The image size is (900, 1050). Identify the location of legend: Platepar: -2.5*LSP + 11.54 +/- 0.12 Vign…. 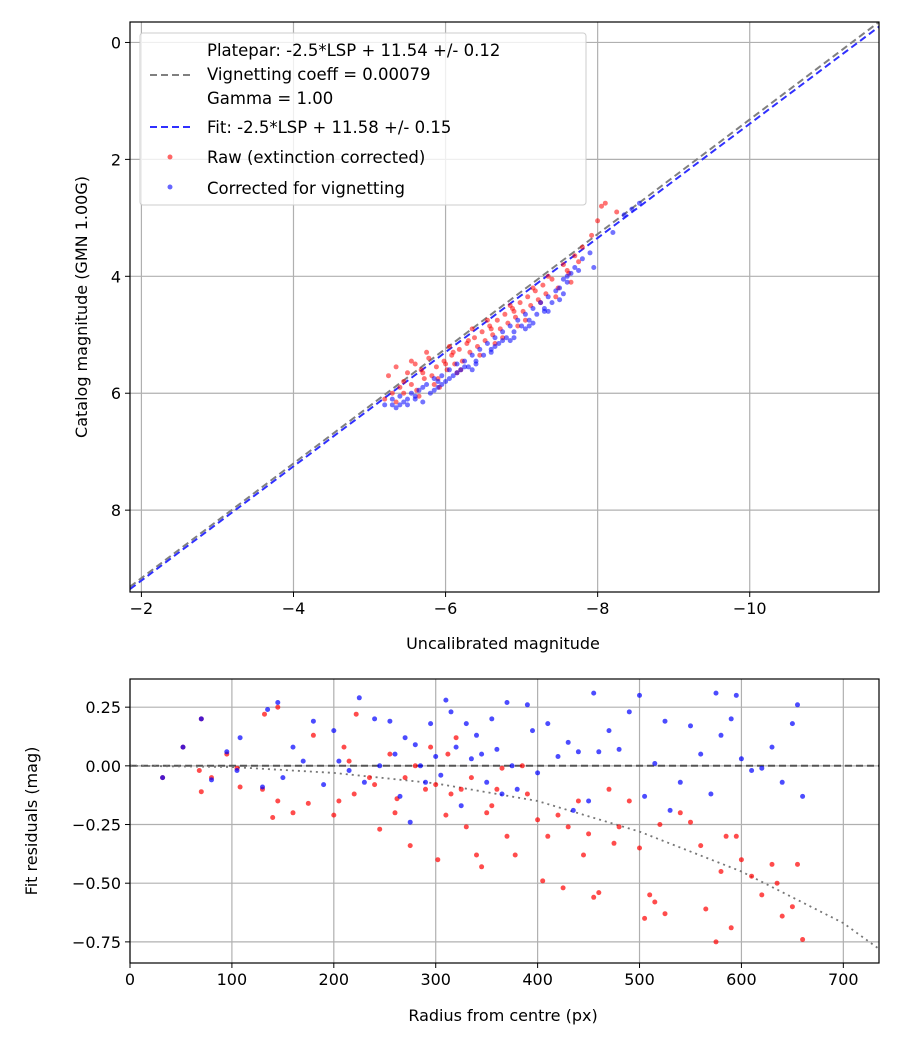
(363, 119).